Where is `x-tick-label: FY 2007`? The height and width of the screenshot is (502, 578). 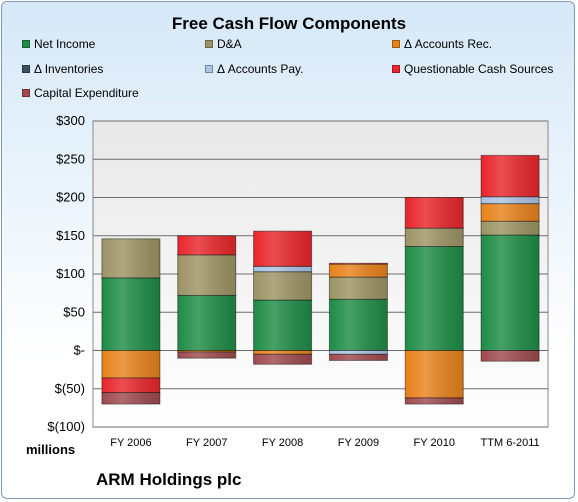
x-tick-label: FY 2007 is located at coordinates (206, 443).